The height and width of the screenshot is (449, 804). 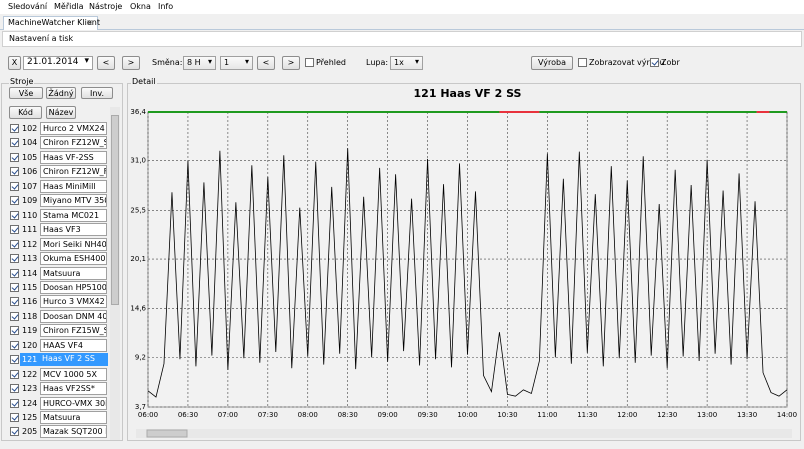 I want to click on machine-code: 205, so click(x=30, y=432).